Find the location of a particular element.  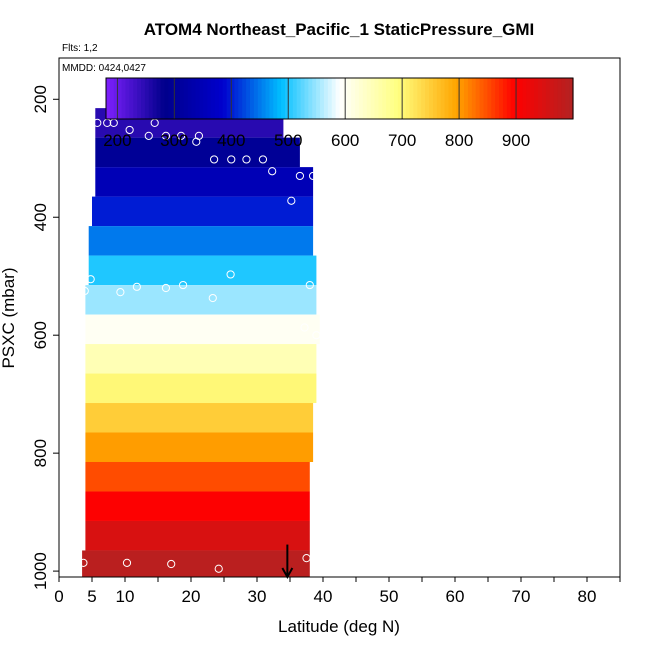

x-tick-label: 5 is located at coordinates (91, 596).